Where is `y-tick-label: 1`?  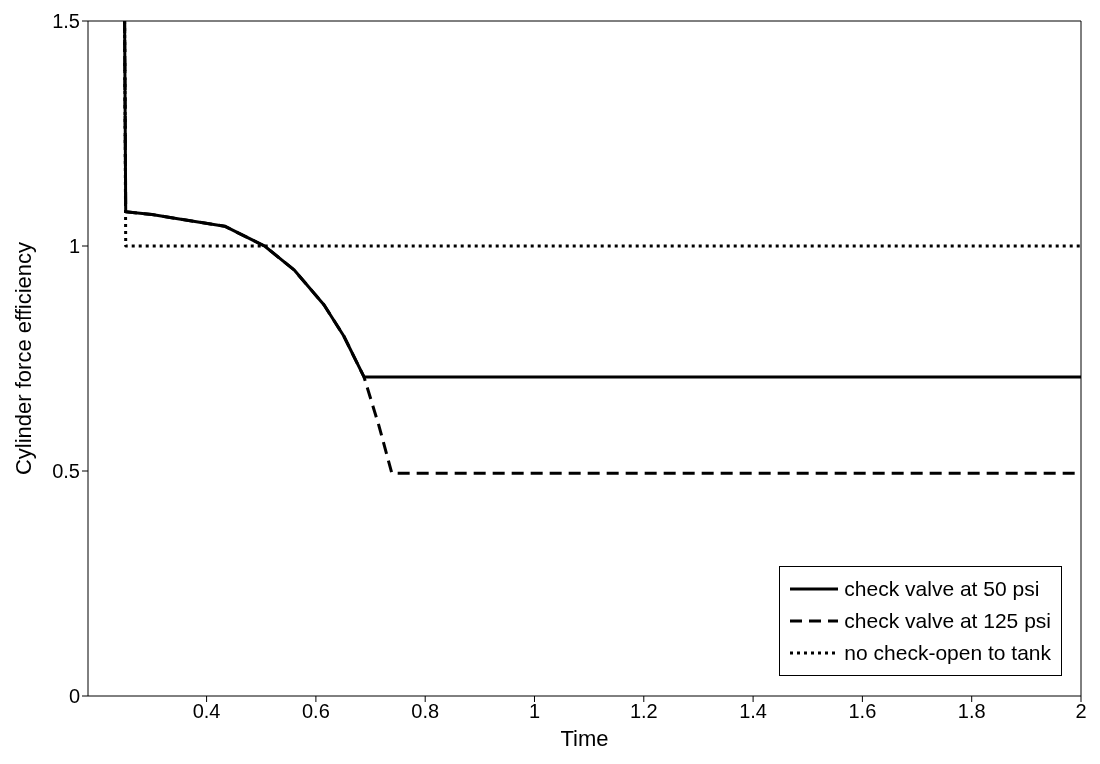
y-tick-label: 1 is located at coordinates (74, 246).